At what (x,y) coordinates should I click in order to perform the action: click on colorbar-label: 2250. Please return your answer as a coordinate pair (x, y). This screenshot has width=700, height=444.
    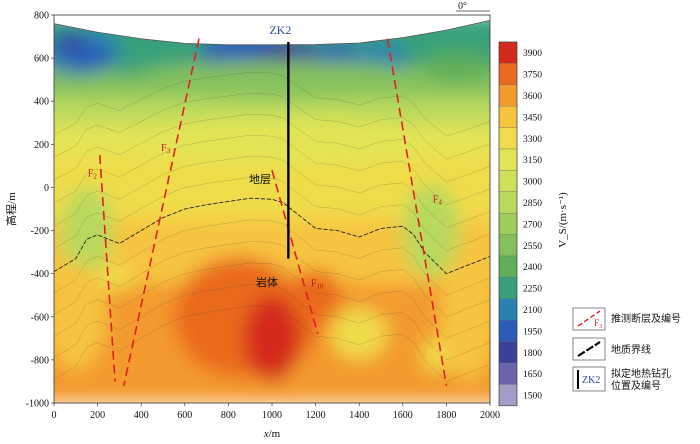
    Looking at the image, I should click on (532, 290).